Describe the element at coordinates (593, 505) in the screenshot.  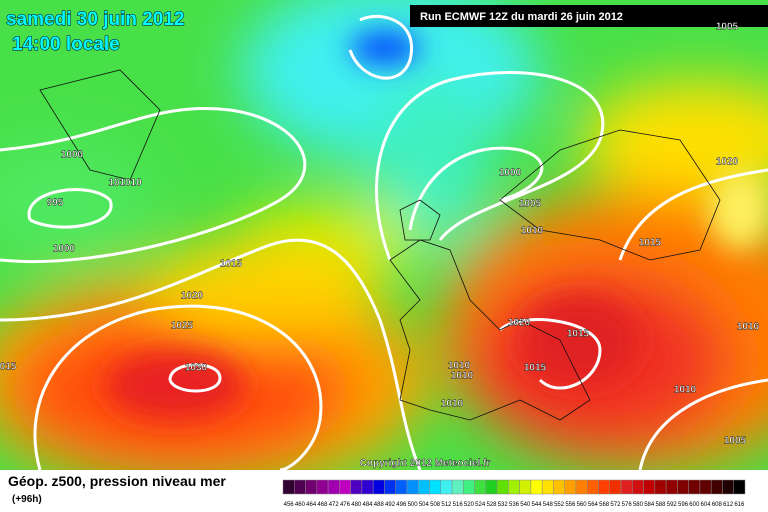
I see `scale-label: 564` at that location.